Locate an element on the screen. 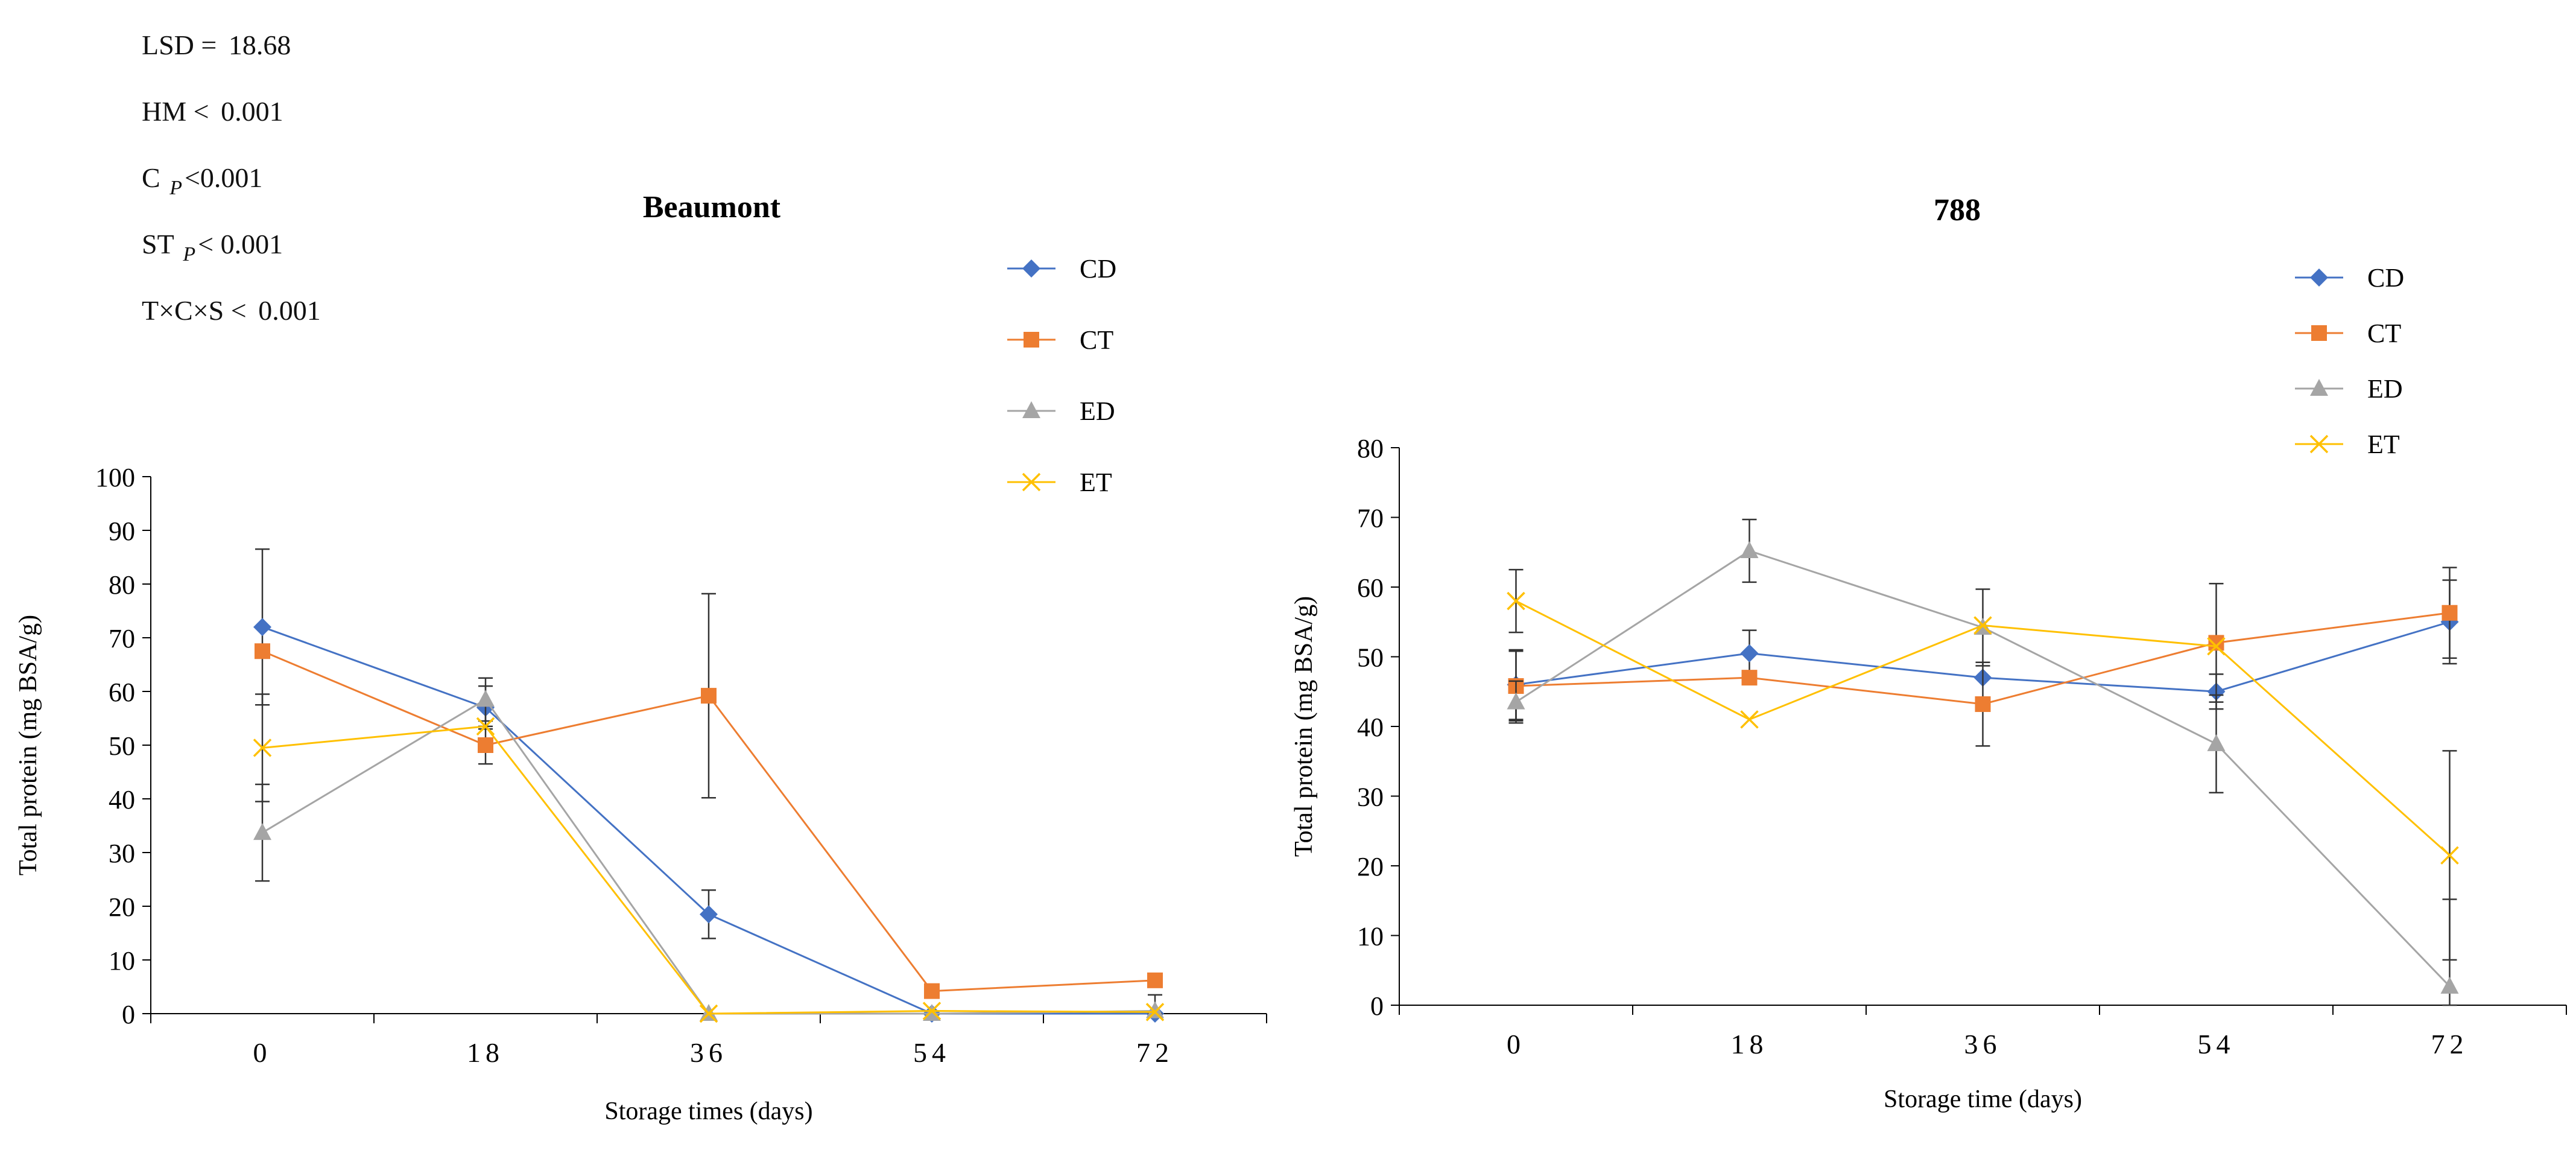 This screenshot has width=2576, height=1150. legend-item-CT: CT is located at coordinates (1060, 340).